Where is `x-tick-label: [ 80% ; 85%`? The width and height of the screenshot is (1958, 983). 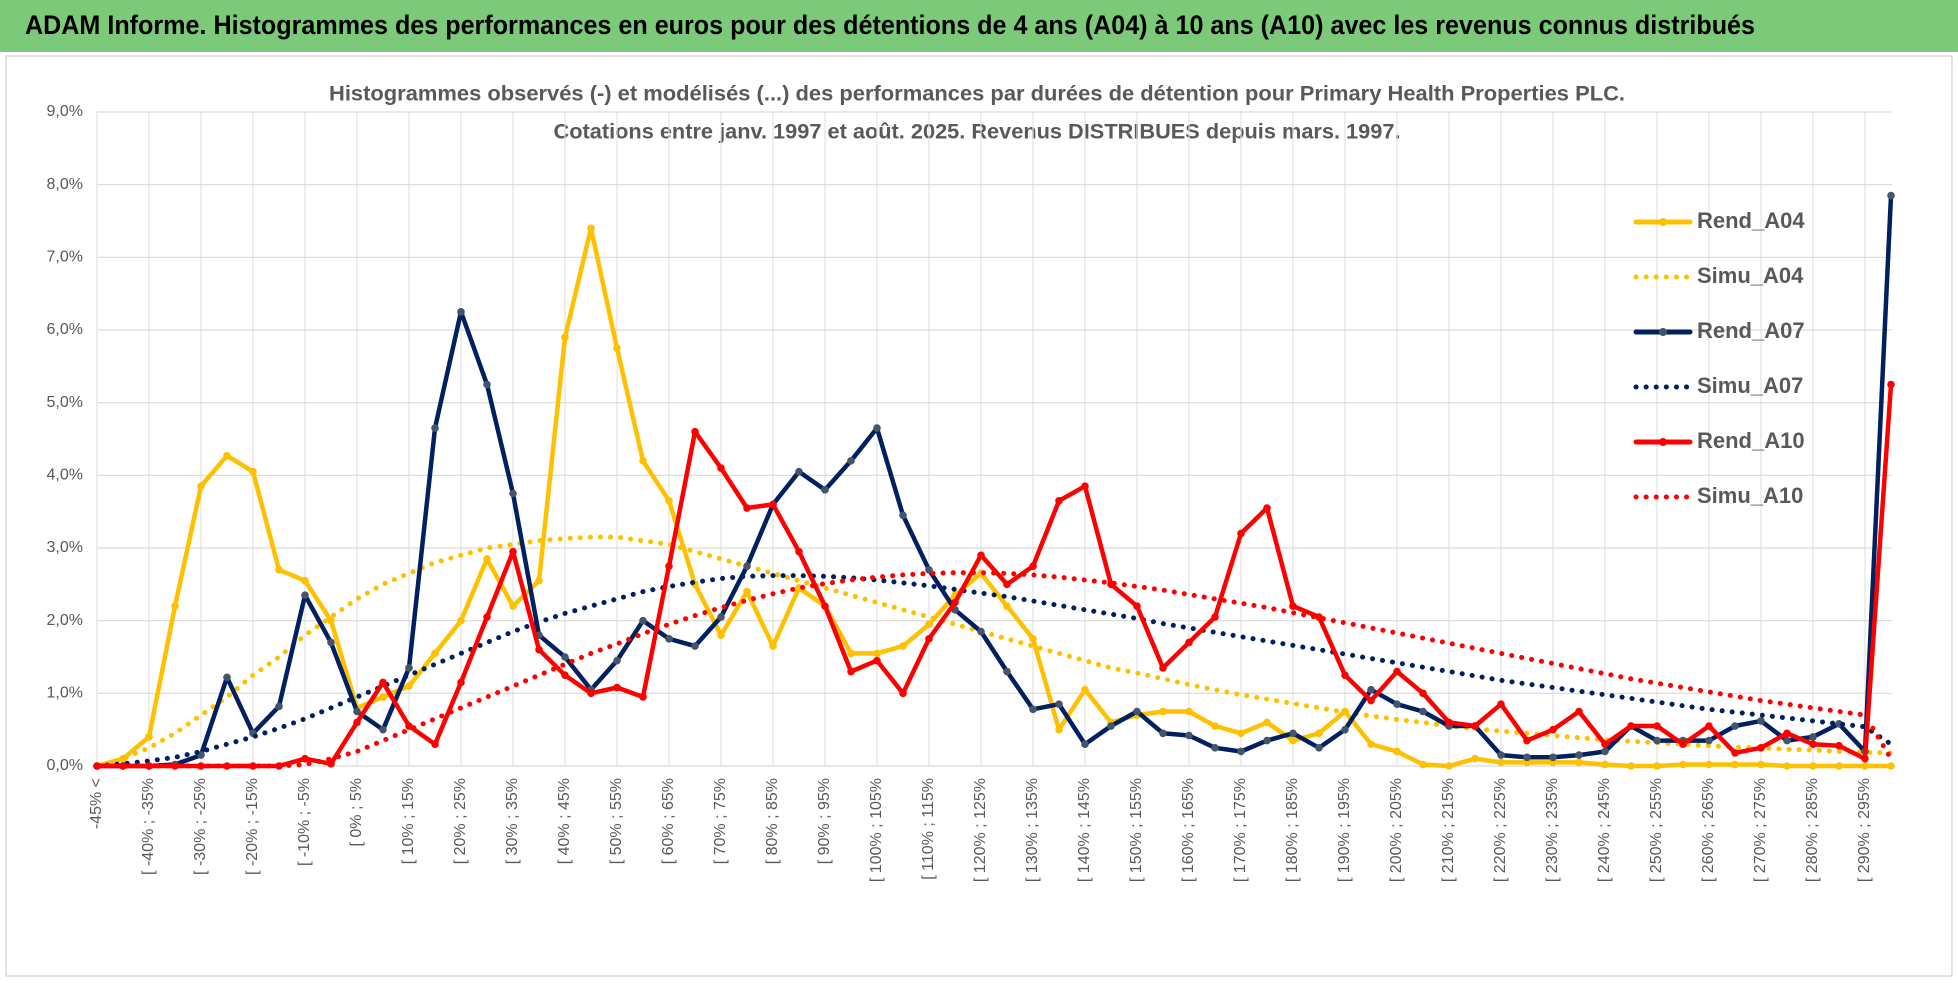
x-tick-label: [ 80% ; 85% is located at coordinates (772, 821).